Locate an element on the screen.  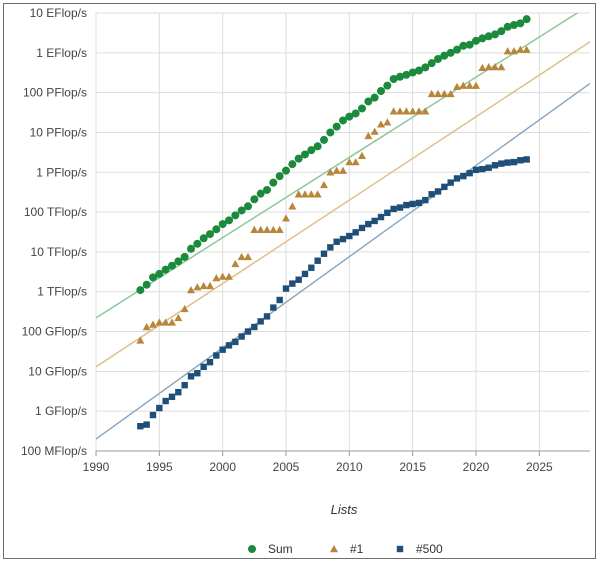
x-tick-label: 2020 is located at coordinates (476, 467).